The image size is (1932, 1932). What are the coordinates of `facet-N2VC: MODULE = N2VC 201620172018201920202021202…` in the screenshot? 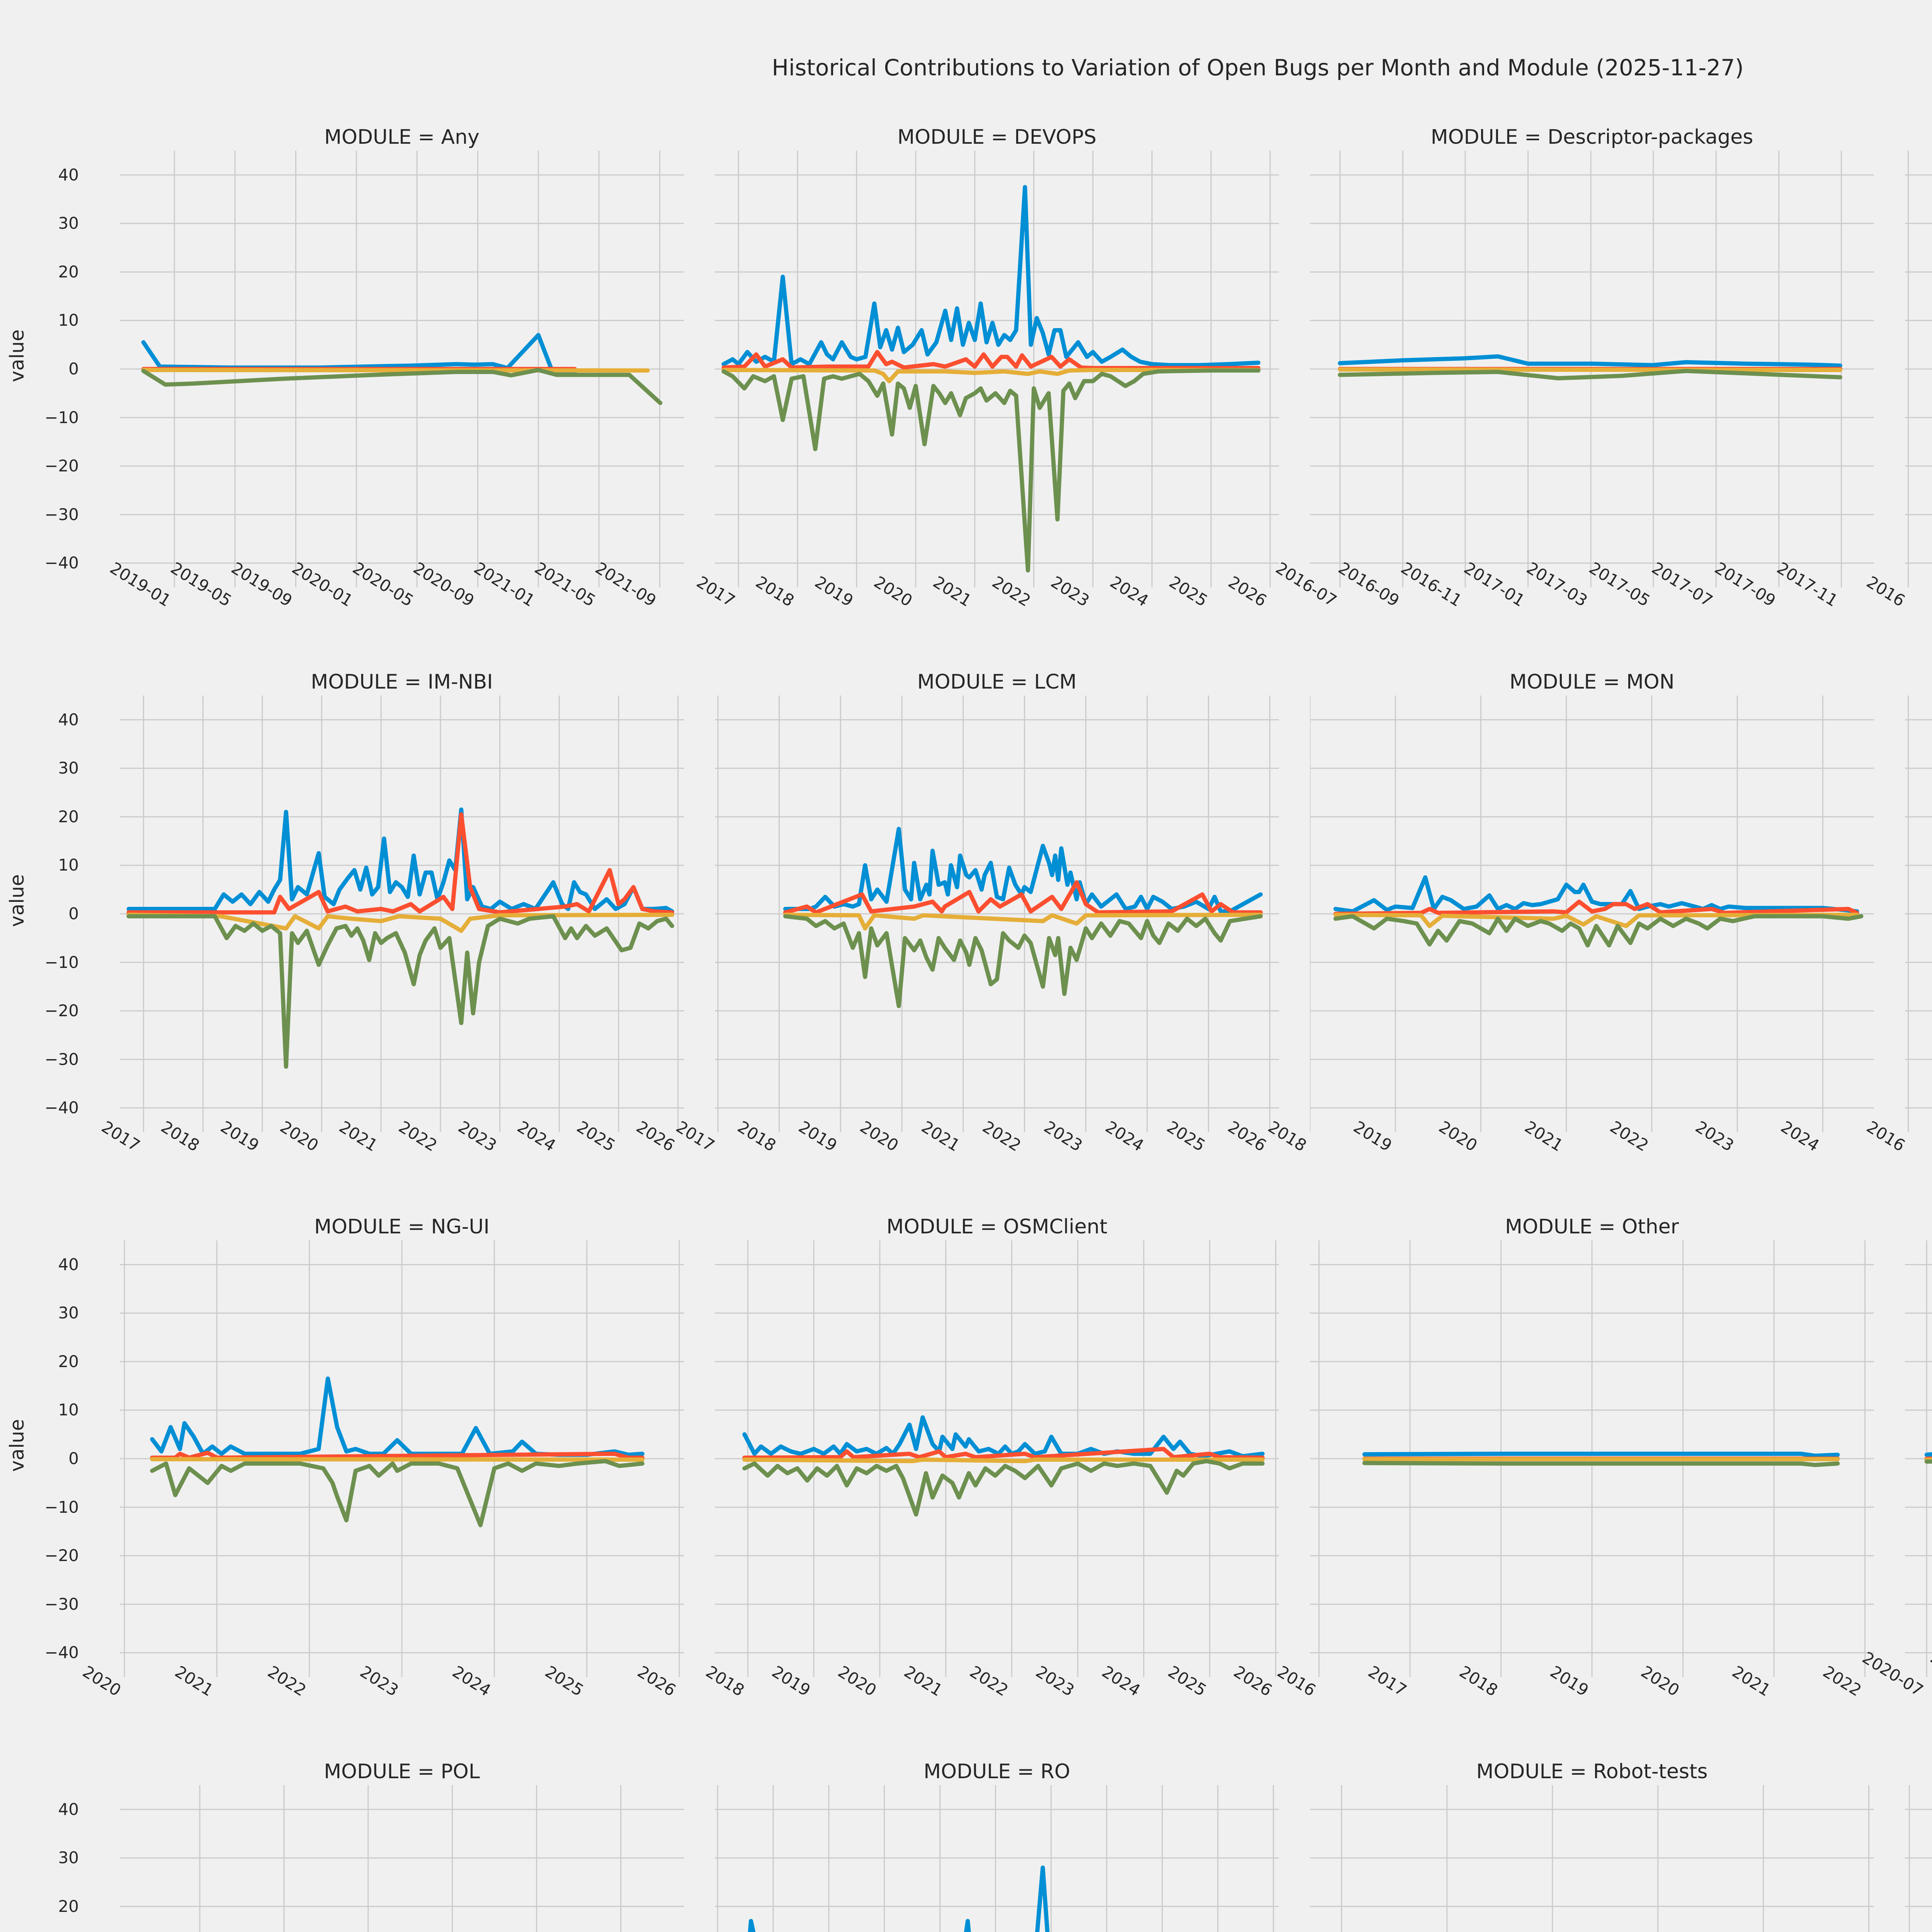 It's located at (1898, 941).